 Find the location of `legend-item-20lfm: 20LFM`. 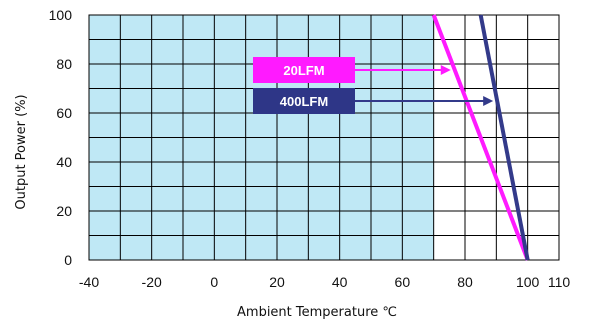

legend-item-20lfm: 20LFM is located at coordinates (352, 70).